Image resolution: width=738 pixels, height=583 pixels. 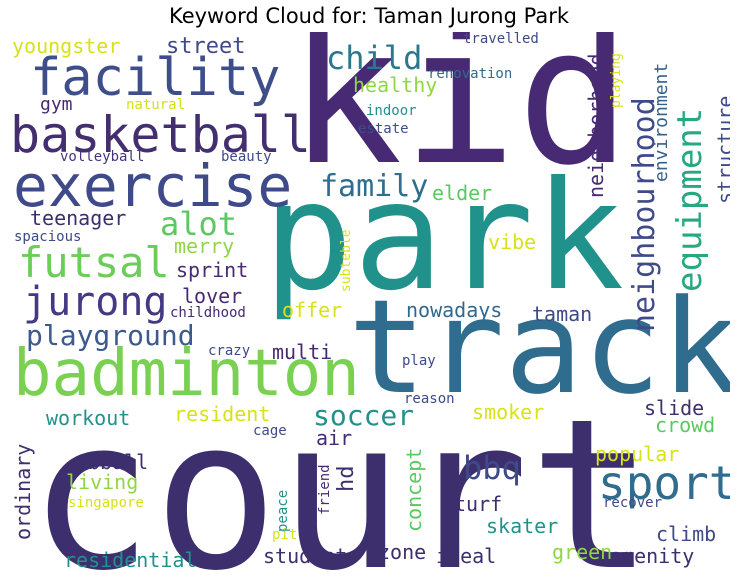 What do you see at coordinates (155, 78) in the screenshot?
I see `word-facility: facility` at bounding box center [155, 78].